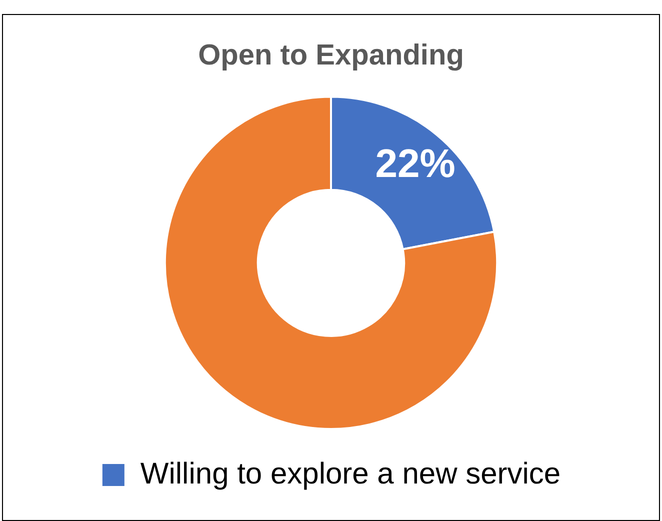 The width and height of the screenshot is (662, 521). Describe the element at coordinates (415, 164) in the screenshot. I see `data-label: 22%` at that location.